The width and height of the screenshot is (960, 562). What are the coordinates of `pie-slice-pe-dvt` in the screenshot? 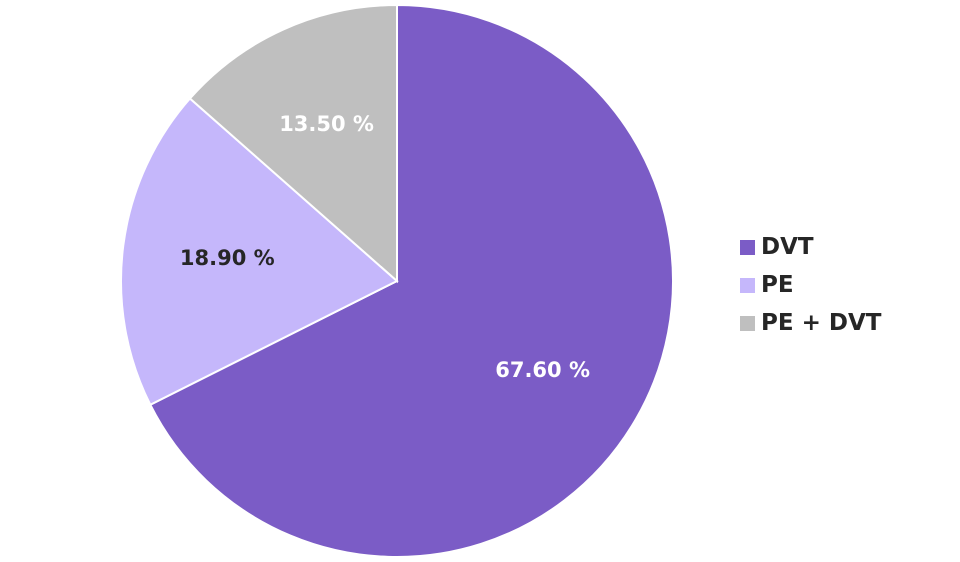 It's located at (293, 143).